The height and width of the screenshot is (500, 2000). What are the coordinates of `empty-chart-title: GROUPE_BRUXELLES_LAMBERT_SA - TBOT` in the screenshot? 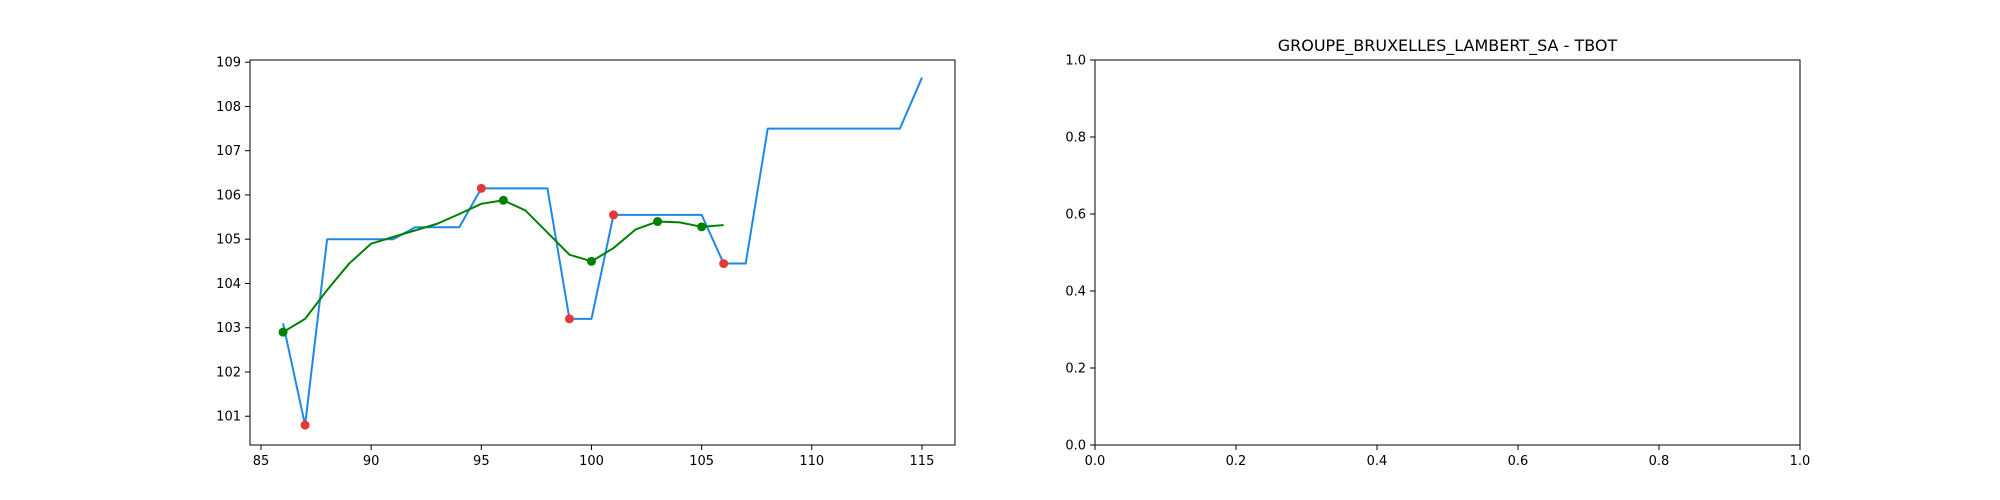 It's located at (1448, 46).